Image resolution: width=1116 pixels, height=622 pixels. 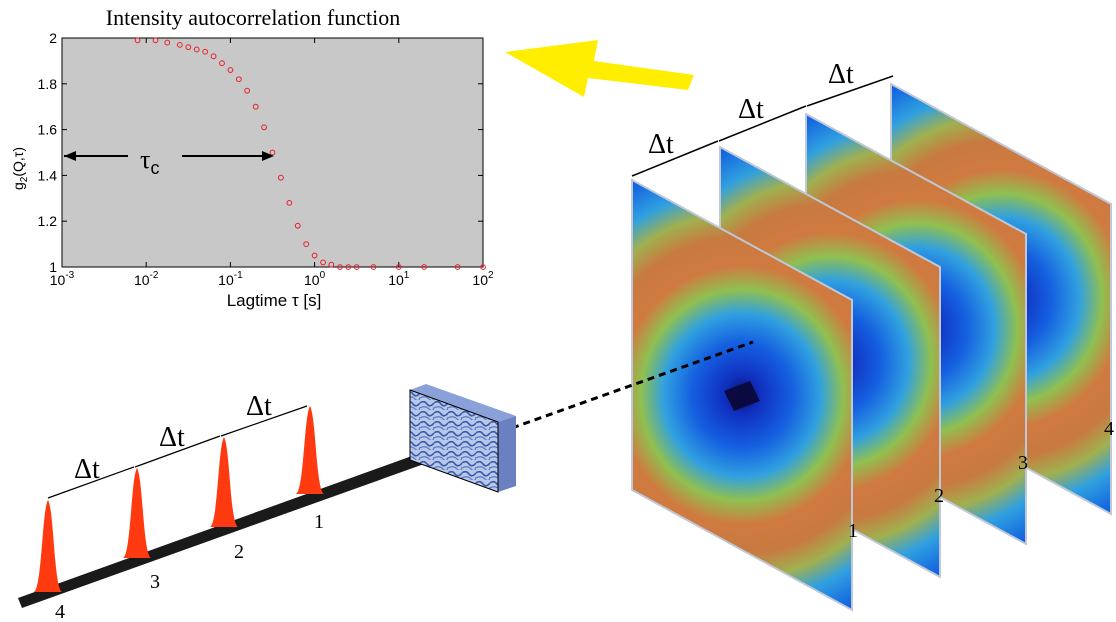 I want to click on y-tick-label: 1.6, so click(x=48, y=130).